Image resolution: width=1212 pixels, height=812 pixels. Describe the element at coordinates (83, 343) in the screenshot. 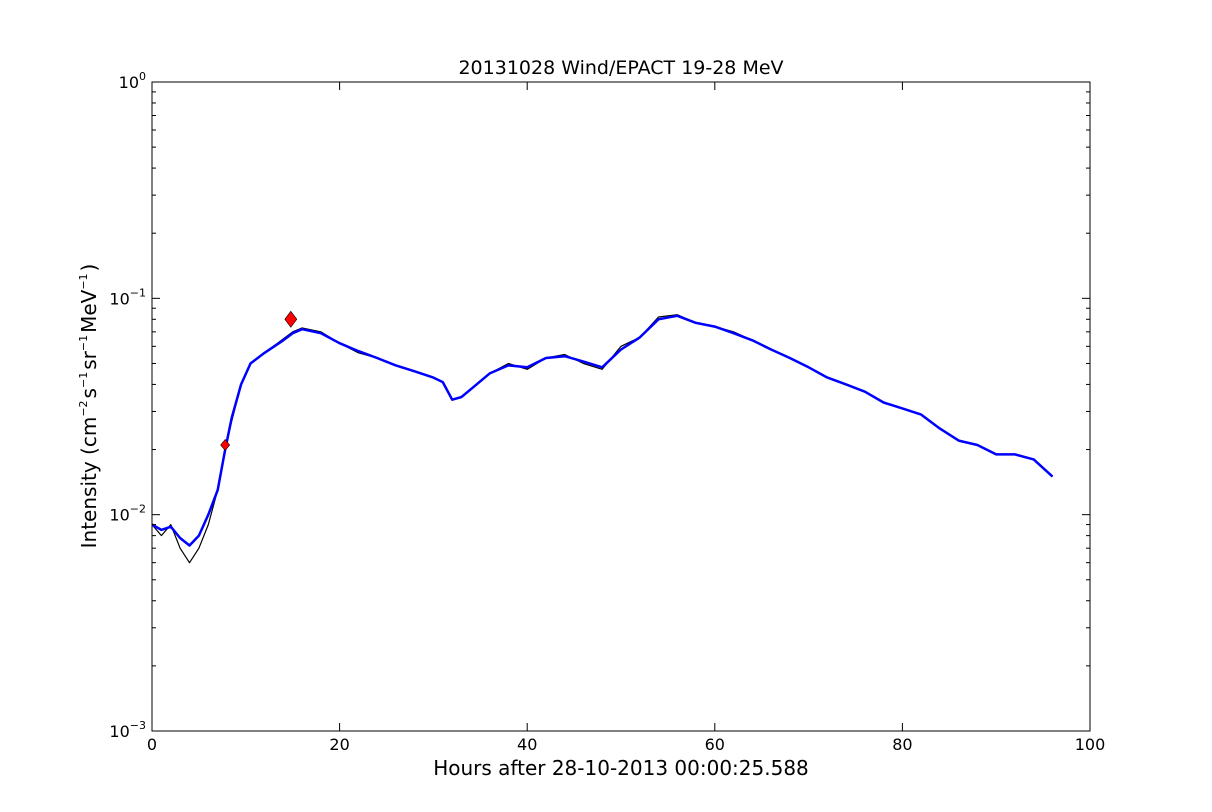

I see `y-label-exp3: −1` at that location.